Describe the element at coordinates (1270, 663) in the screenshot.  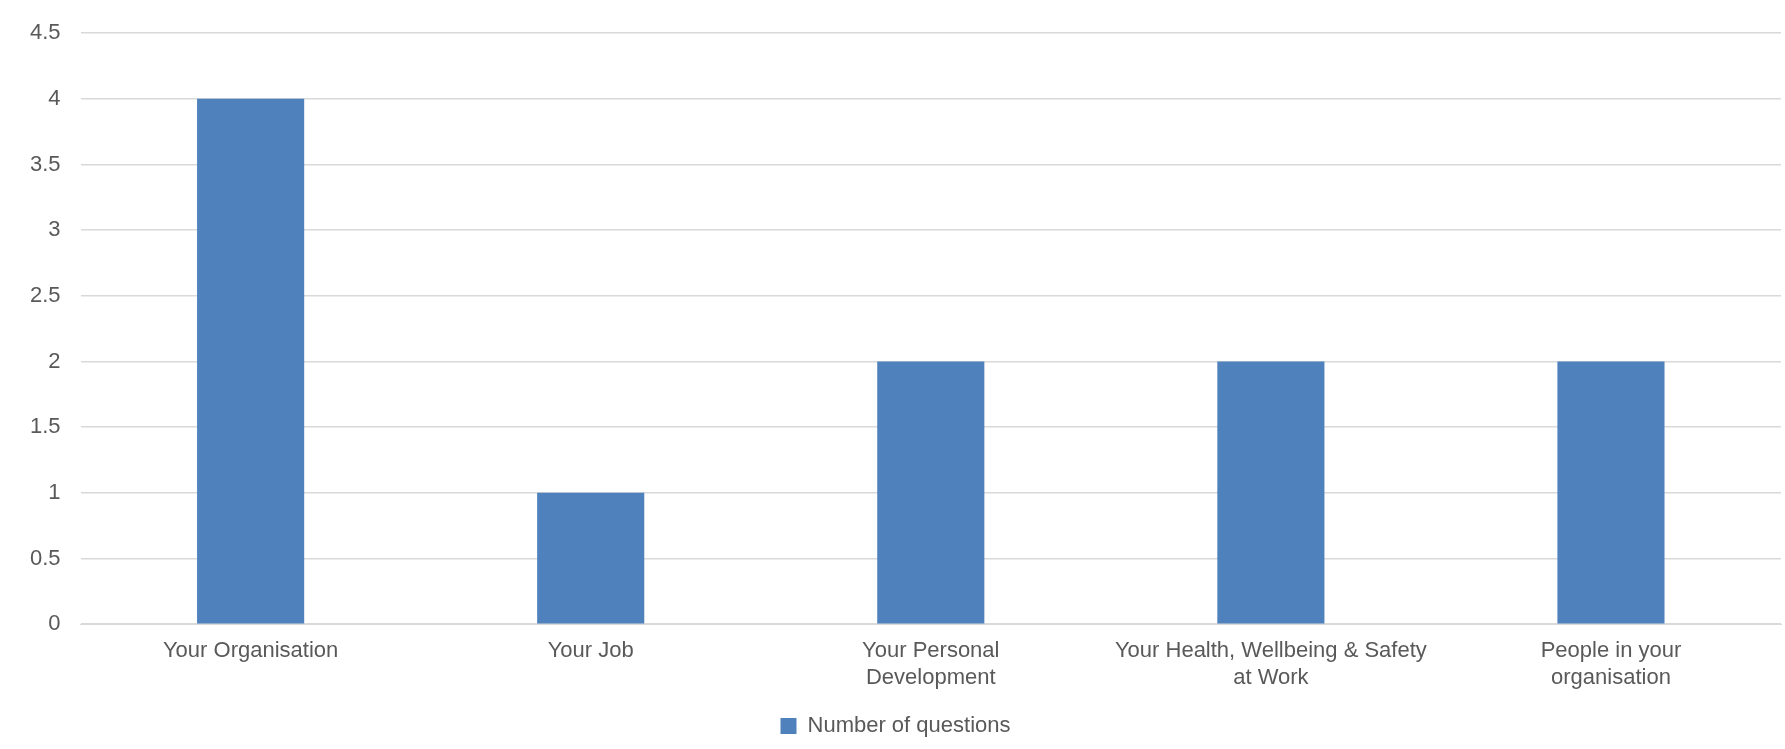
I see `x-tick-label: Your Health, Wellbeing & Safety at Work` at that location.